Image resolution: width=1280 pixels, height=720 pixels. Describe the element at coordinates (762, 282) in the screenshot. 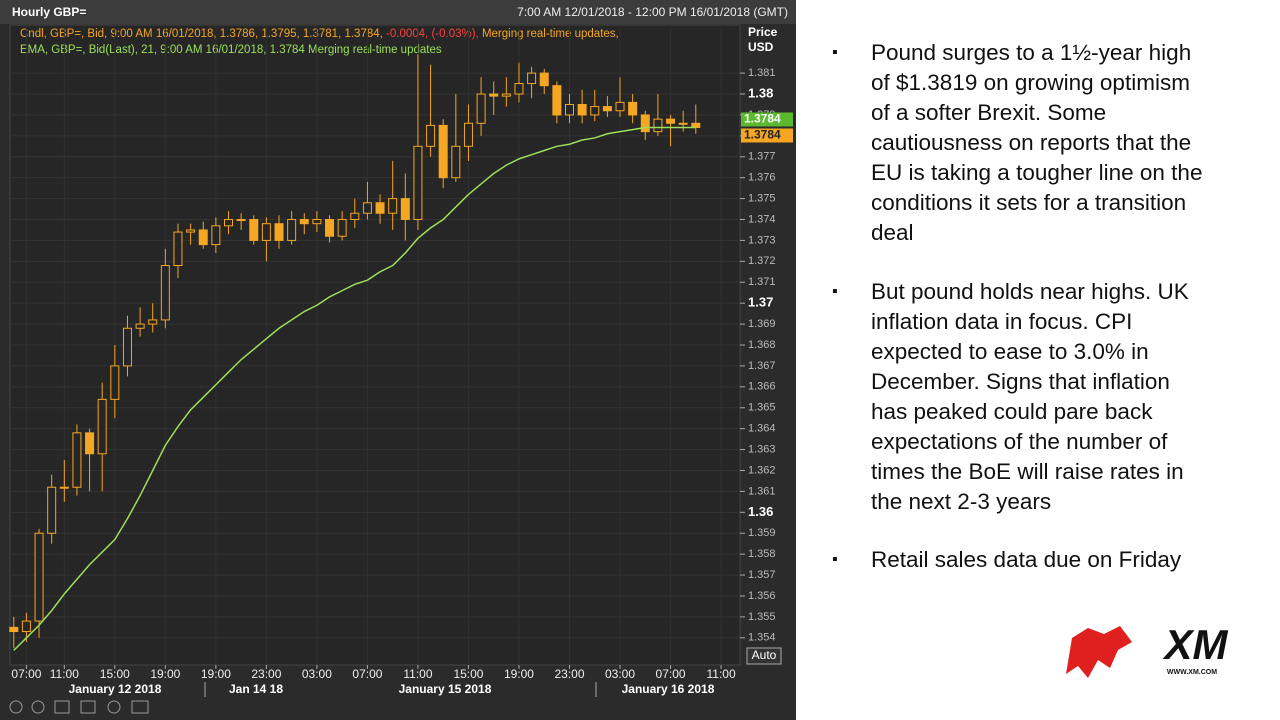

I see `y-tick-label: 1.371` at that location.